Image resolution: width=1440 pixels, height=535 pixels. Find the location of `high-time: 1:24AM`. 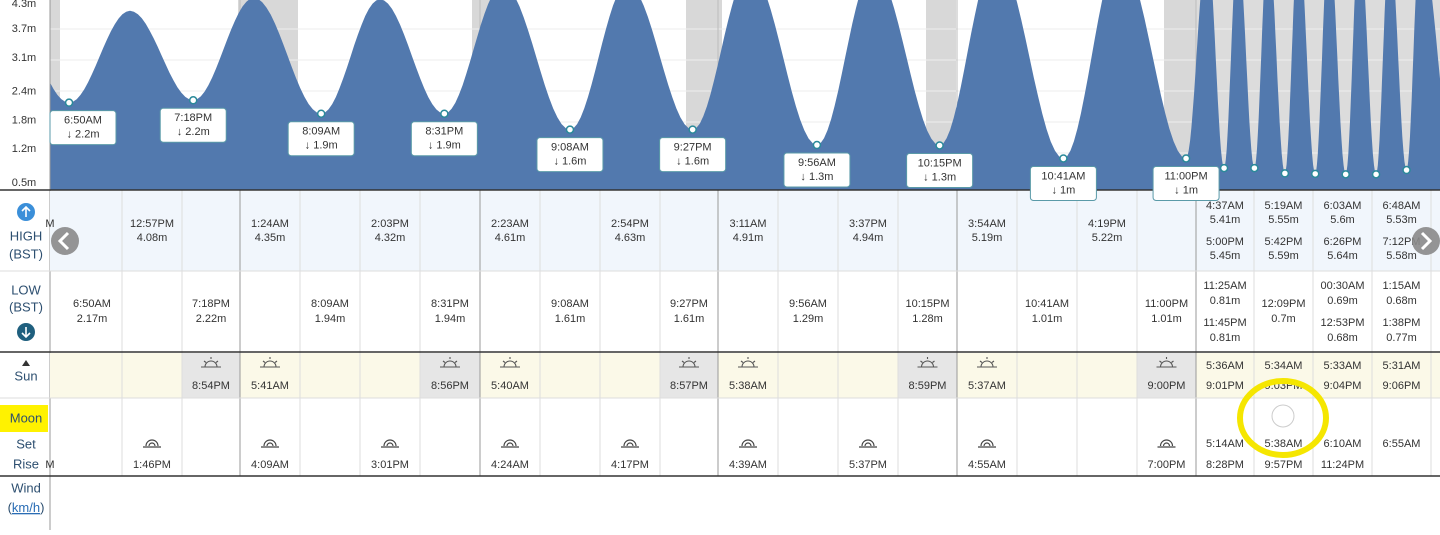

high-time: 1:24AM is located at coordinates (270, 224).